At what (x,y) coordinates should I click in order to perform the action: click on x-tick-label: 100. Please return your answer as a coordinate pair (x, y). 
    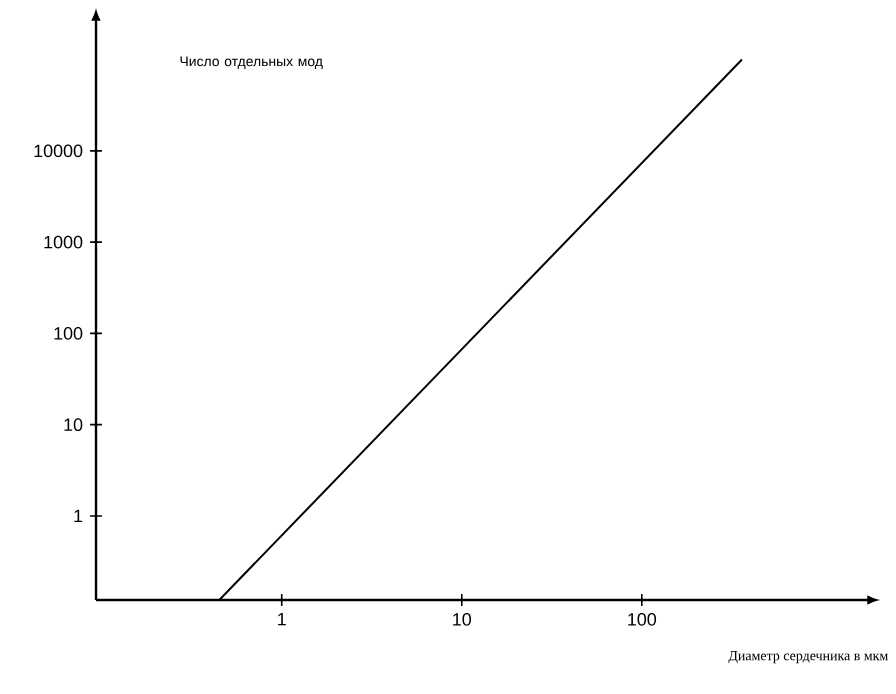
    Looking at the image, I should click on (642, 619).